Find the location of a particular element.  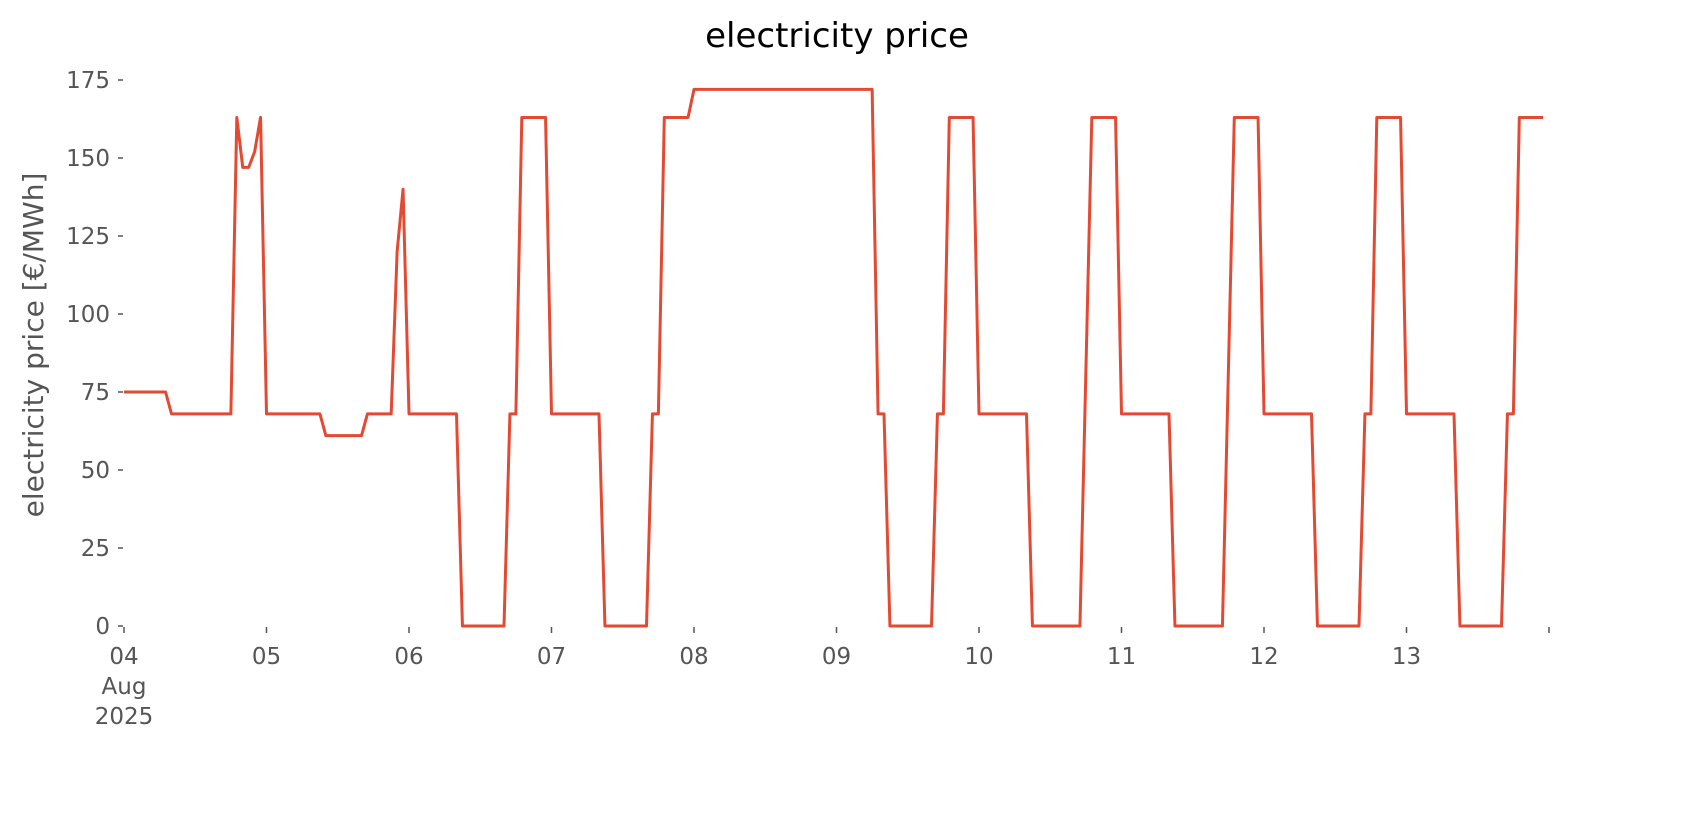

x-tick-label: 05 is located at coordinates (266, 657).